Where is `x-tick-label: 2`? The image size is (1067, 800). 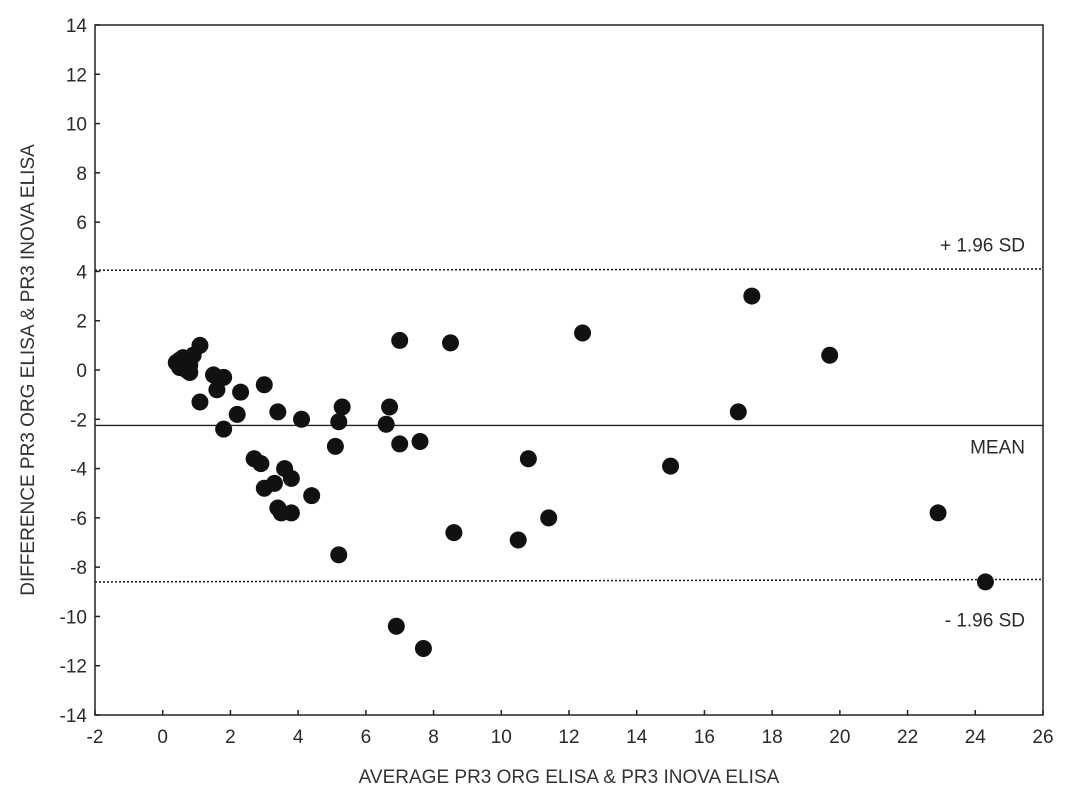
x-tick-label: 2 is located at coordinates (230, 737).